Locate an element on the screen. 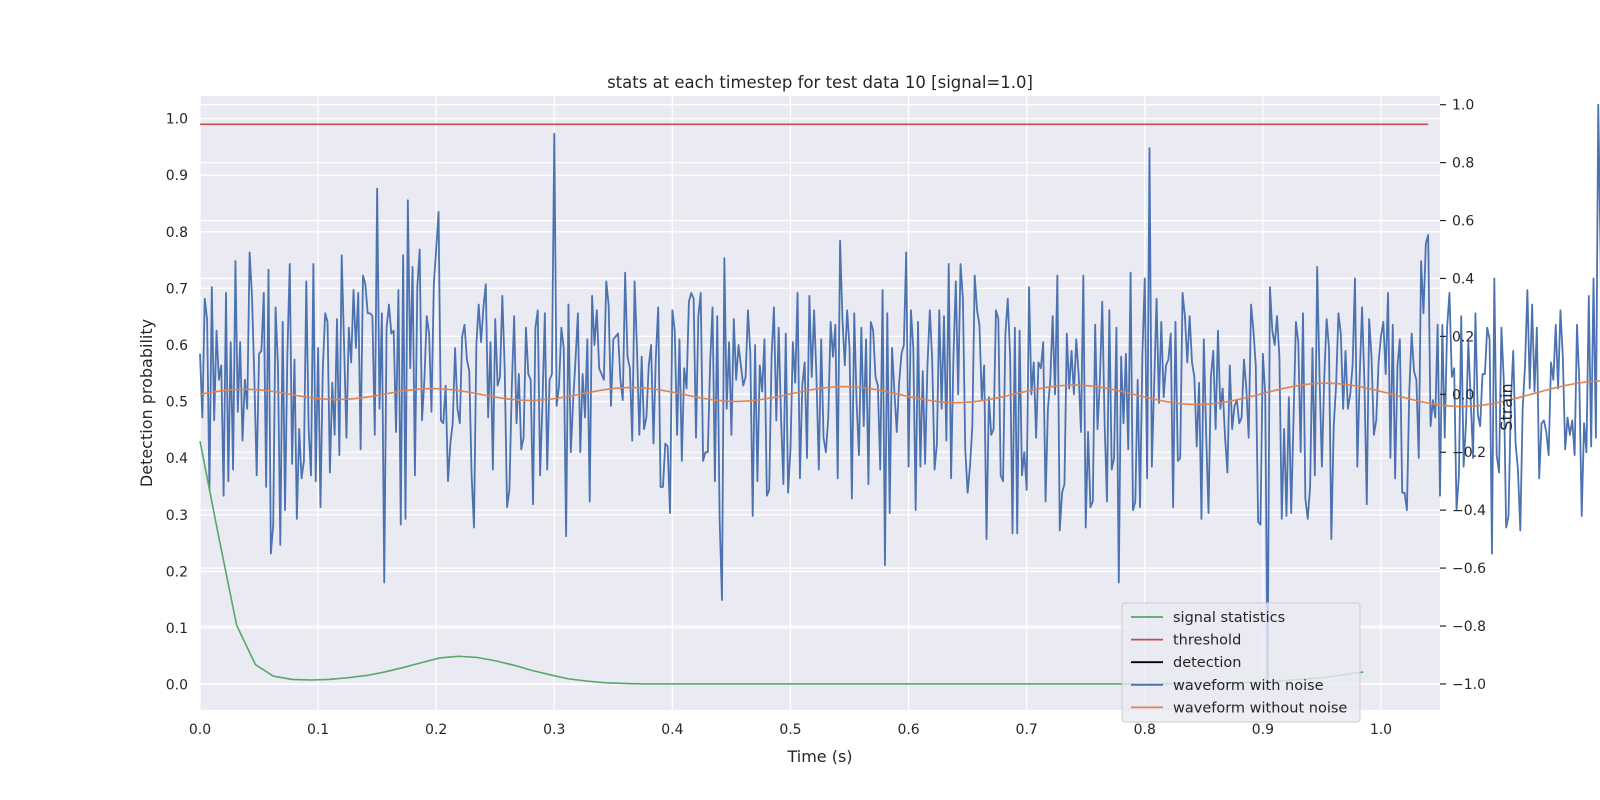 Image resolution: width=1600 pixels, height=800 pixels. y-left-tick-label: 0.5 is located at coordinates (177, 403).